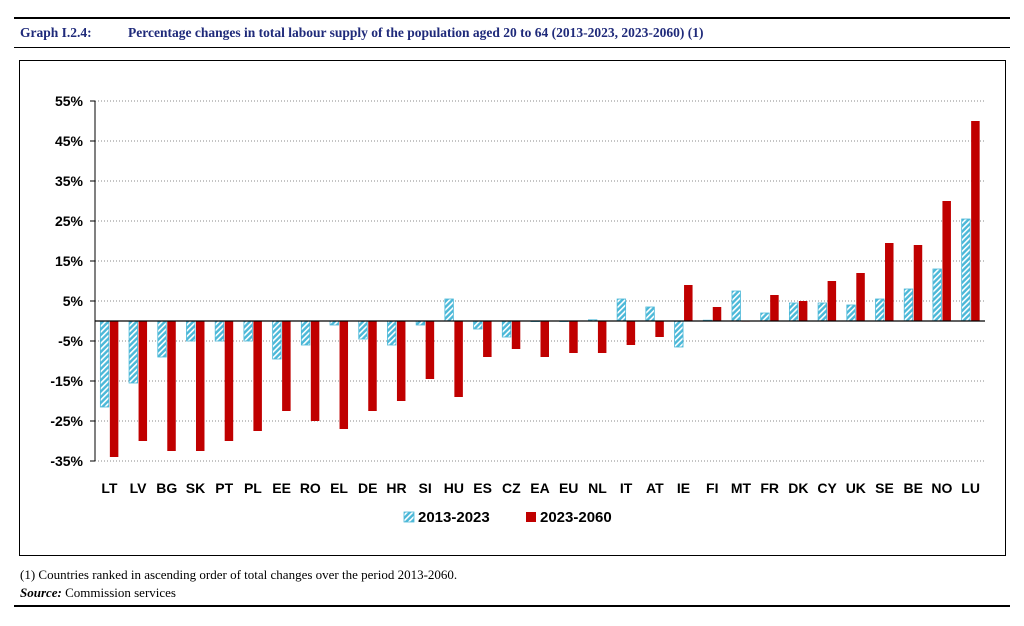 The height and width of the screenshot is (626, 1024). What do you see at coordinates (884, 488) in the screenshot?
I see `x-tick-label: SE` at bounding box center [884, 488].